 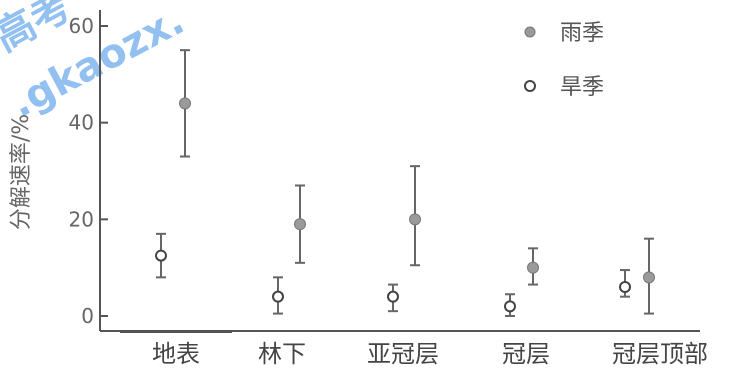 What do you see at coordinates (582, 33) in the screenshot?
I see `legend-label-rainy: 雨季` at bounding box center [582, 33].